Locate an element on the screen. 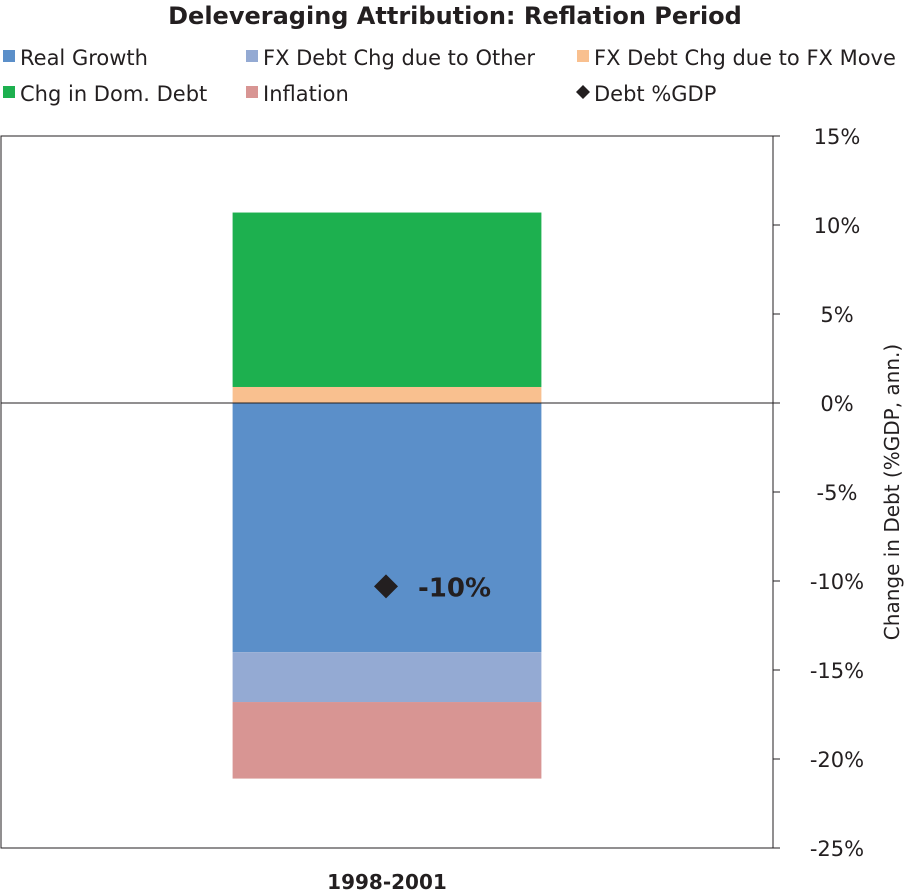 This screenshot has width=910, height=891. legend-label: Chg in Dom. Debt is located at coordinates (113, 94).